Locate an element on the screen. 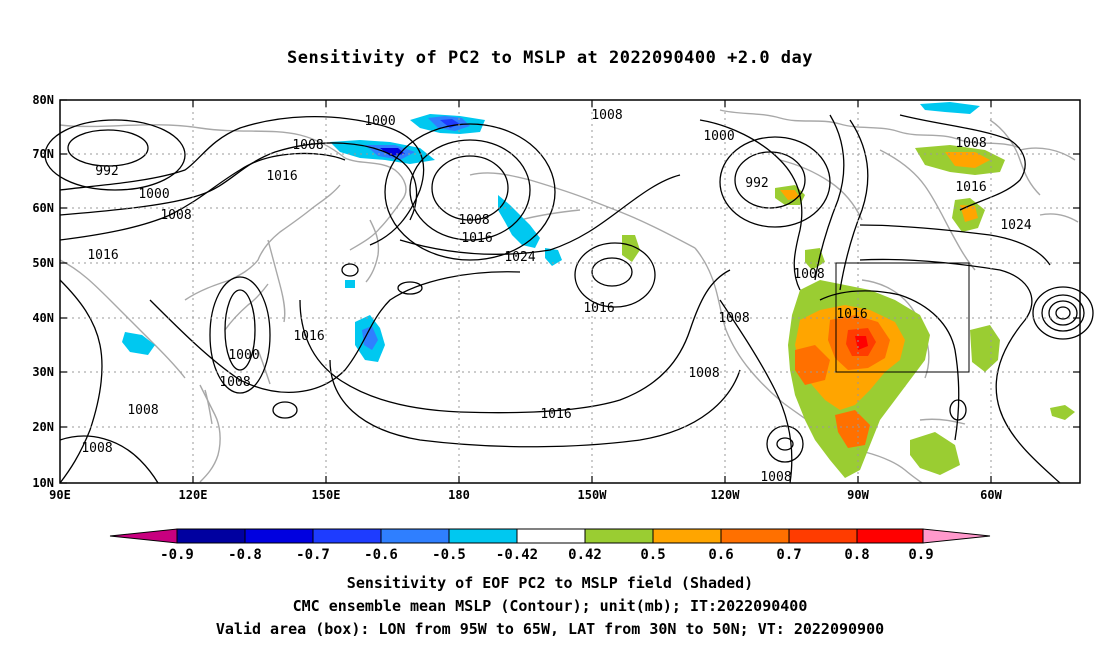 The width and height of the screenshot is (1100, 650). lat-label: 30N is located at coordinates (43, 372).